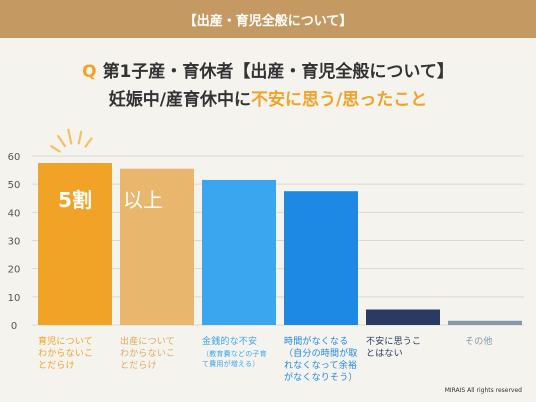 The width and height of the screenshot is (536, 402). I want to click on category-text: 出産について わからないこ とだらけ, so click(148, 354).